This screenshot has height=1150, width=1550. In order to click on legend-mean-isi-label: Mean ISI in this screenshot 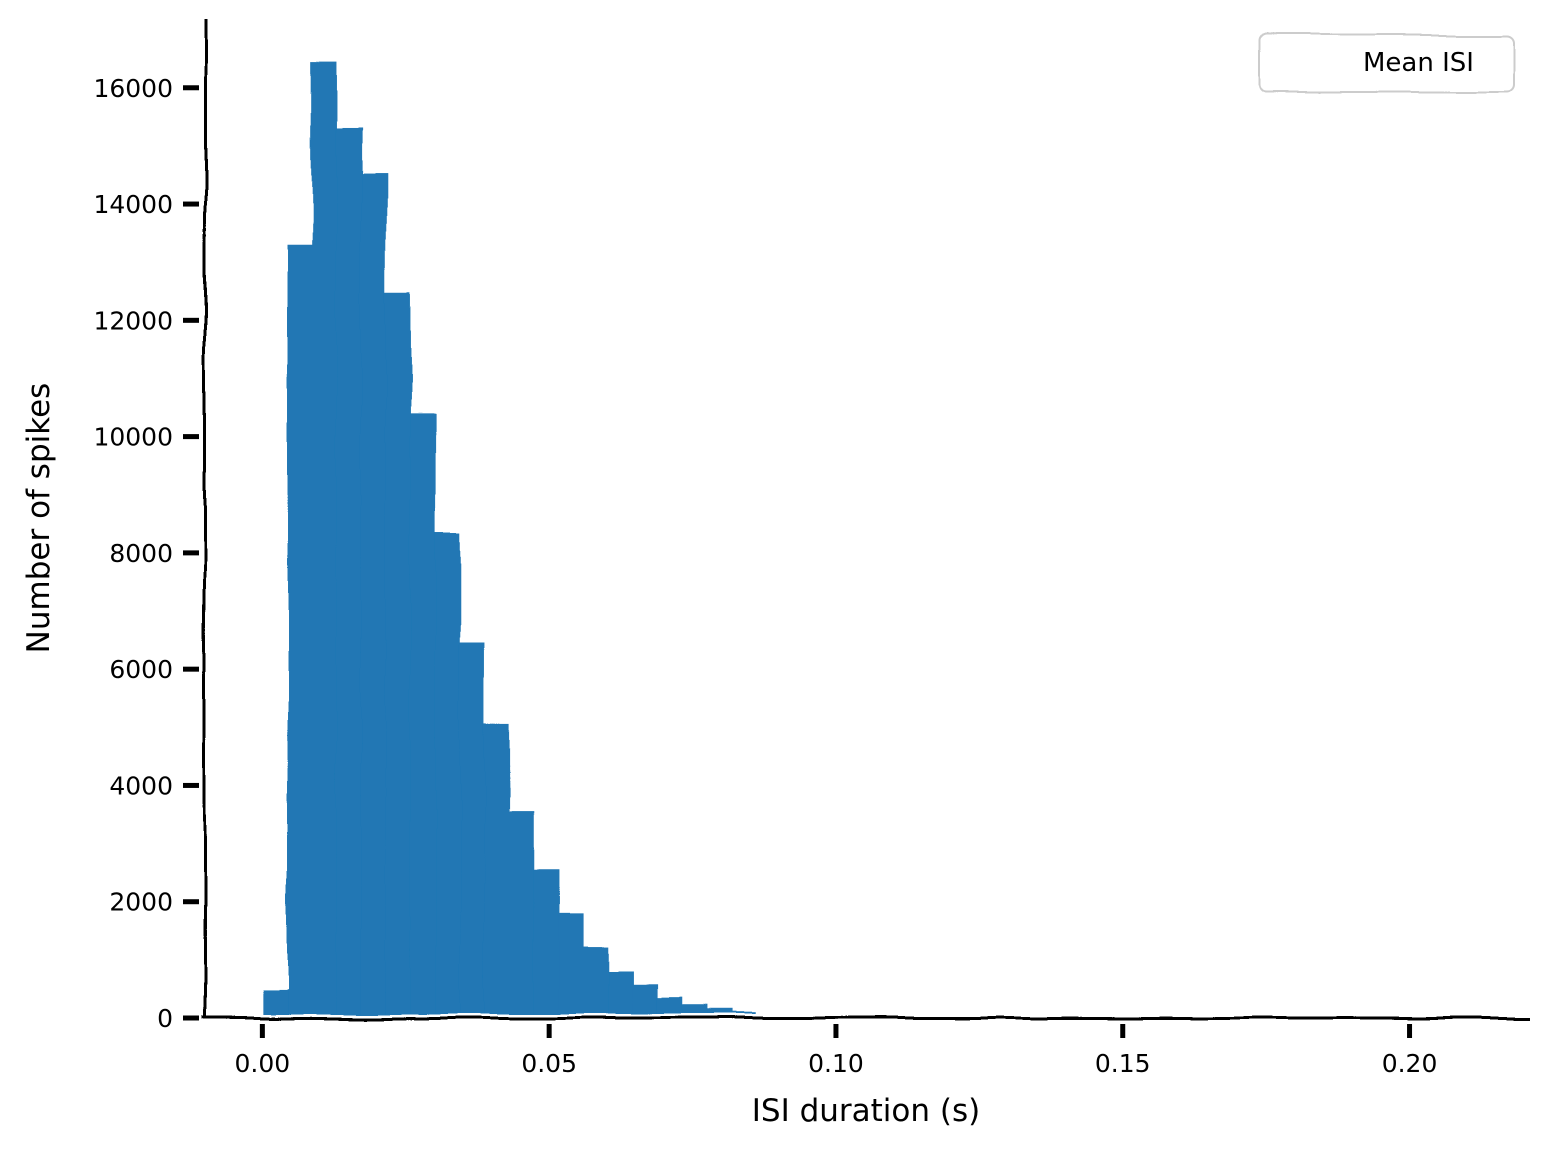, I will do `click(1418, 63)`.